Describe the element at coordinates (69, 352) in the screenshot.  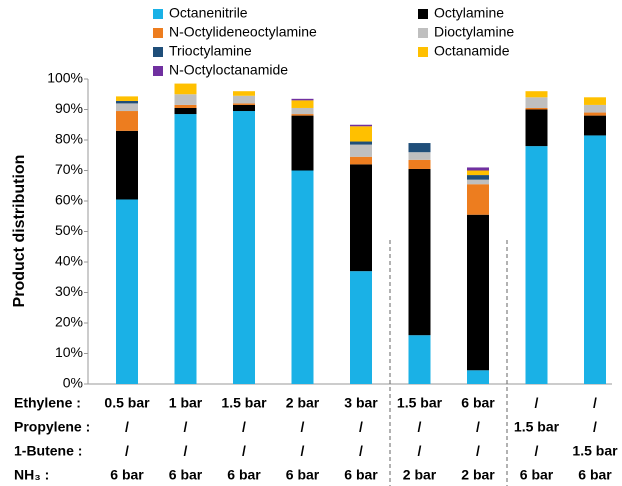
I see `y-tick-label: 10%` at that location.